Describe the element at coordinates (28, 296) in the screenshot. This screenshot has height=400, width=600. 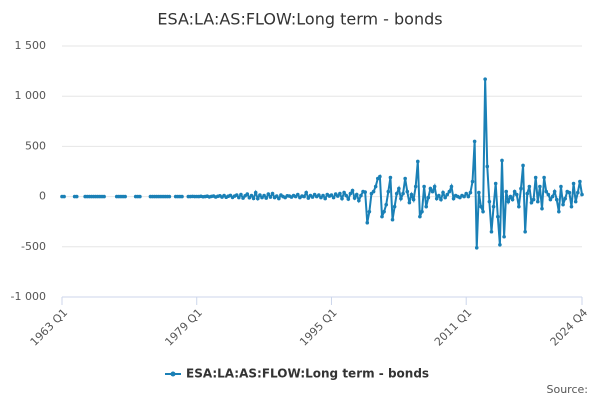
I see `y-tick-label: -1 000` at that location.